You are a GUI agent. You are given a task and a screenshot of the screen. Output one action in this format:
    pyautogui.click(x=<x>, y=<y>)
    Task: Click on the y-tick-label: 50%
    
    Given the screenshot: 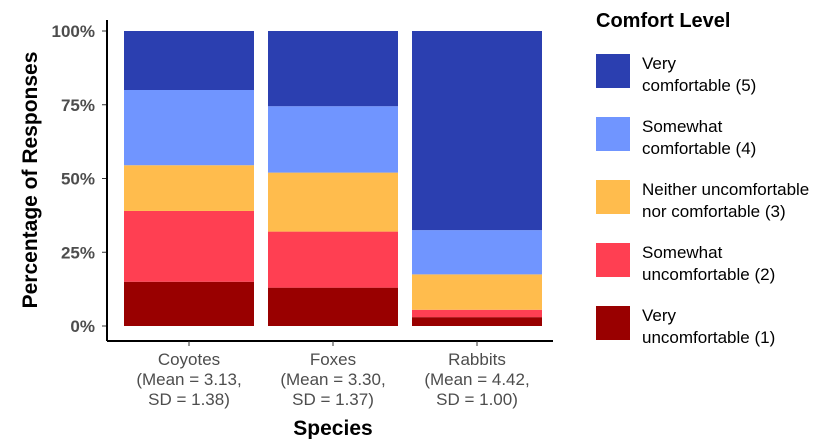 What is the action you would take?
    pyautogui.click(x=78, y=179)
    